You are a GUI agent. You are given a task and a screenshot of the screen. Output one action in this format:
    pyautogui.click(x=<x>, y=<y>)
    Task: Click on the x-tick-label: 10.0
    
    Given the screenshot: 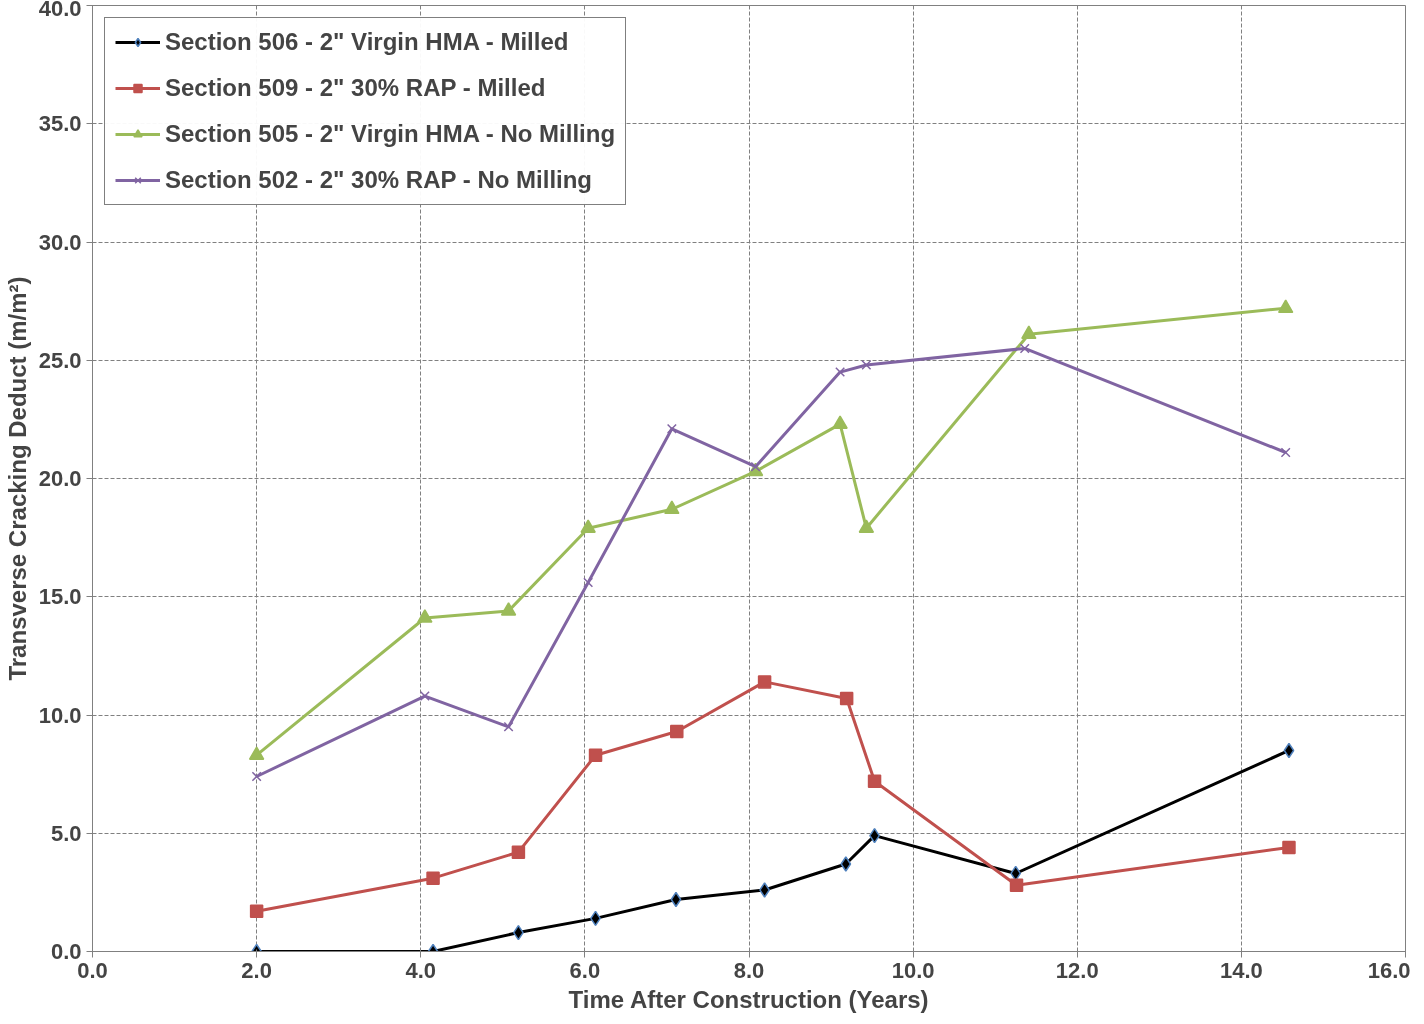 What is the action you would take?
    pyautogui.click(x=913, y=970)
    